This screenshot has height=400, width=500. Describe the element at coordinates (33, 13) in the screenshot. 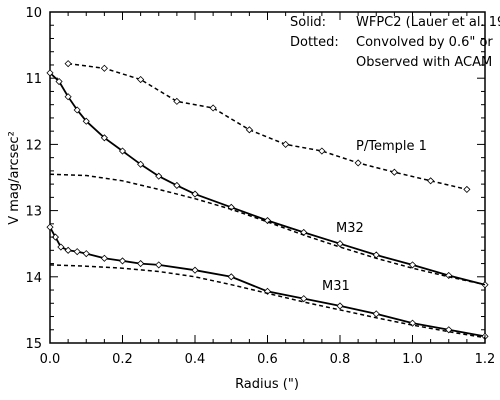

I see `y-tick-label: 10` at that location.